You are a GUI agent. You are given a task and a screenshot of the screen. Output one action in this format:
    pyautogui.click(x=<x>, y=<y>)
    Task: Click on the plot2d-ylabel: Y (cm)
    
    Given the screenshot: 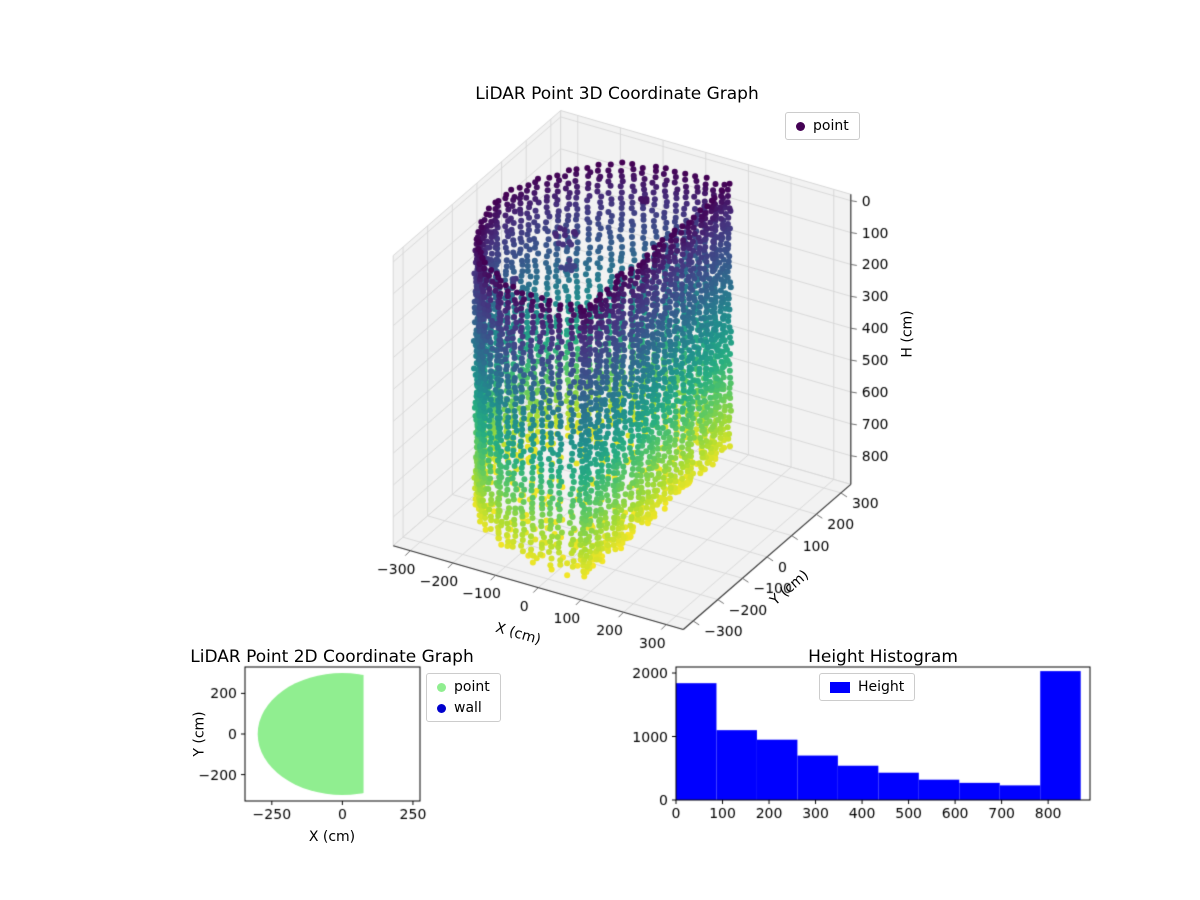 What is the action you would take?
    pyautogui.click(x=199, y=734)
    